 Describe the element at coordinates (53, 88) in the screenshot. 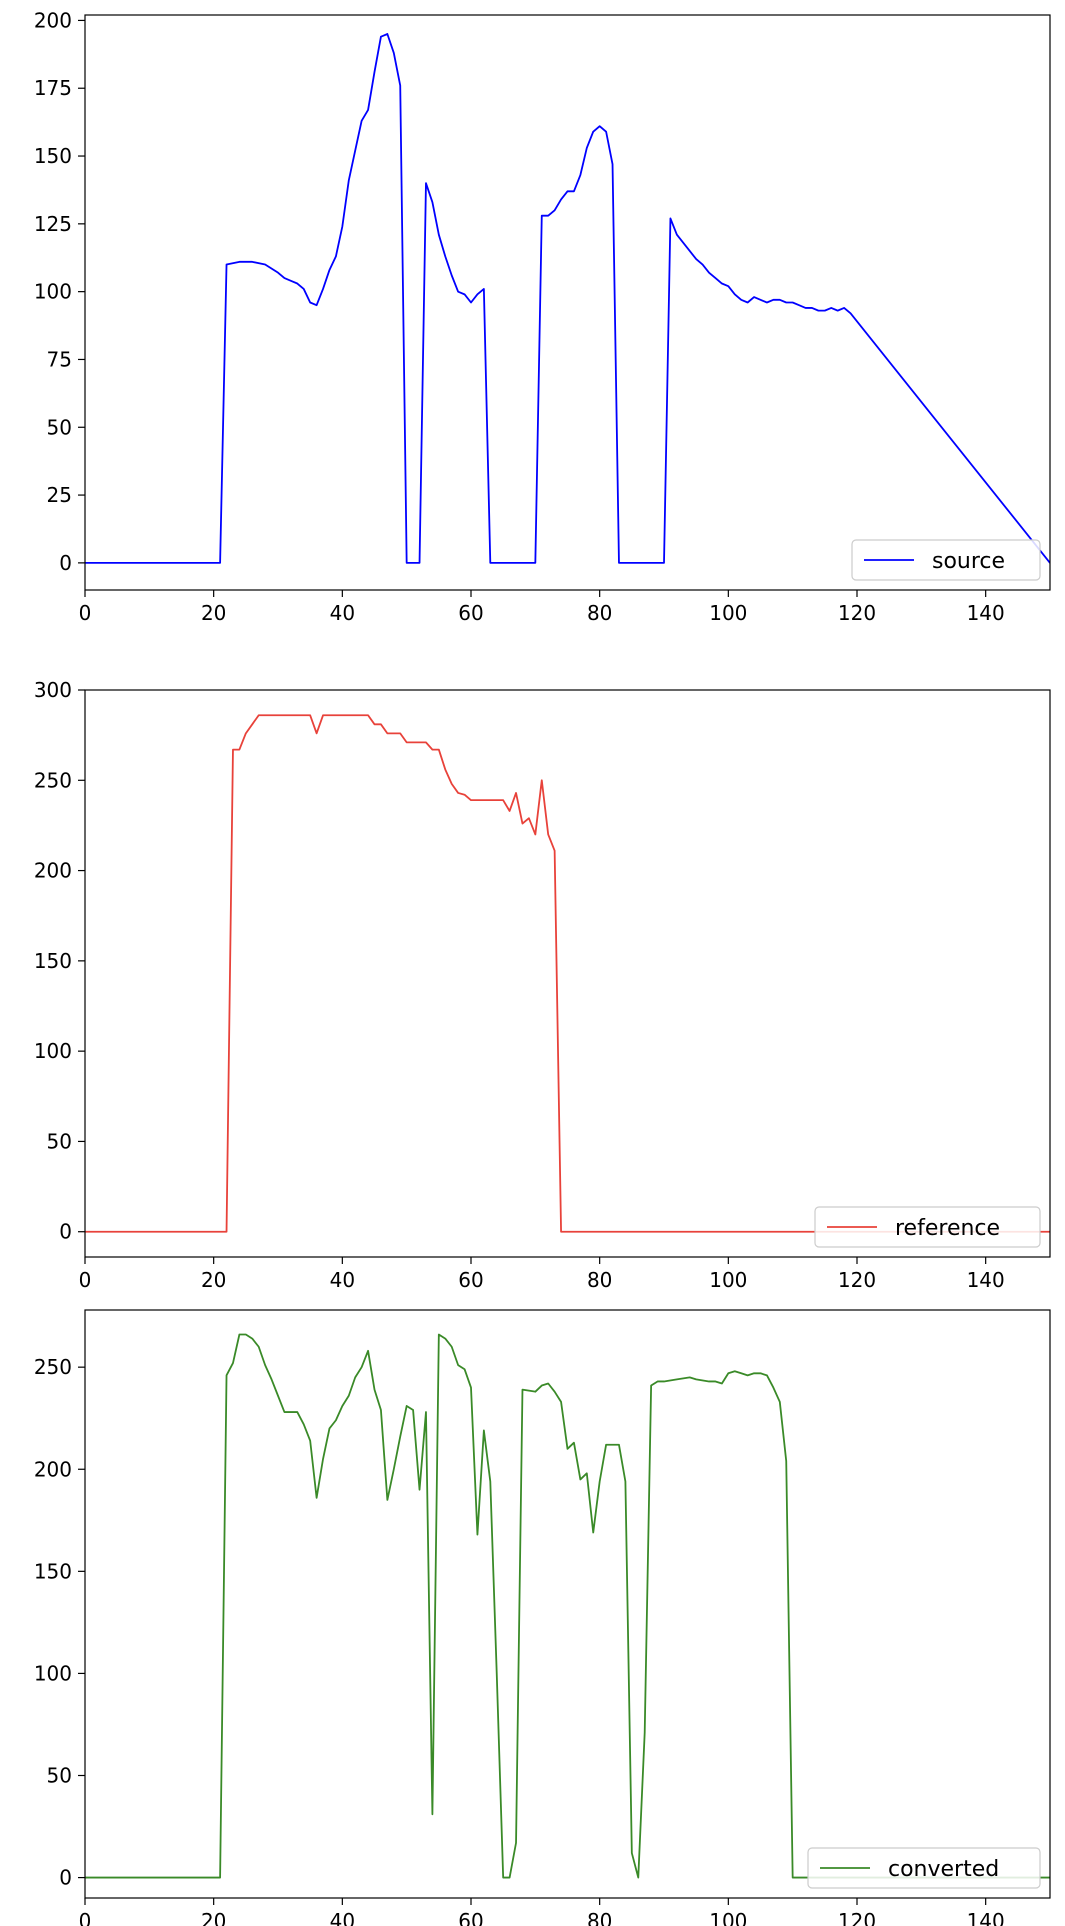

I see `y-tick-label: 175` at that location.